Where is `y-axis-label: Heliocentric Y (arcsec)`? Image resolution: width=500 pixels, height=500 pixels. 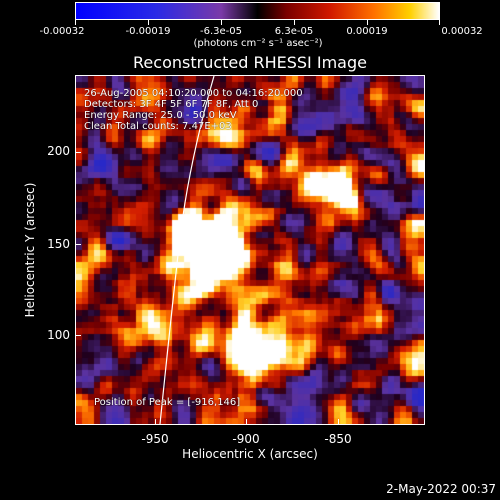 y-axis-label: Heliocentric Y (arcsec) is located at coordinates (30, 250).